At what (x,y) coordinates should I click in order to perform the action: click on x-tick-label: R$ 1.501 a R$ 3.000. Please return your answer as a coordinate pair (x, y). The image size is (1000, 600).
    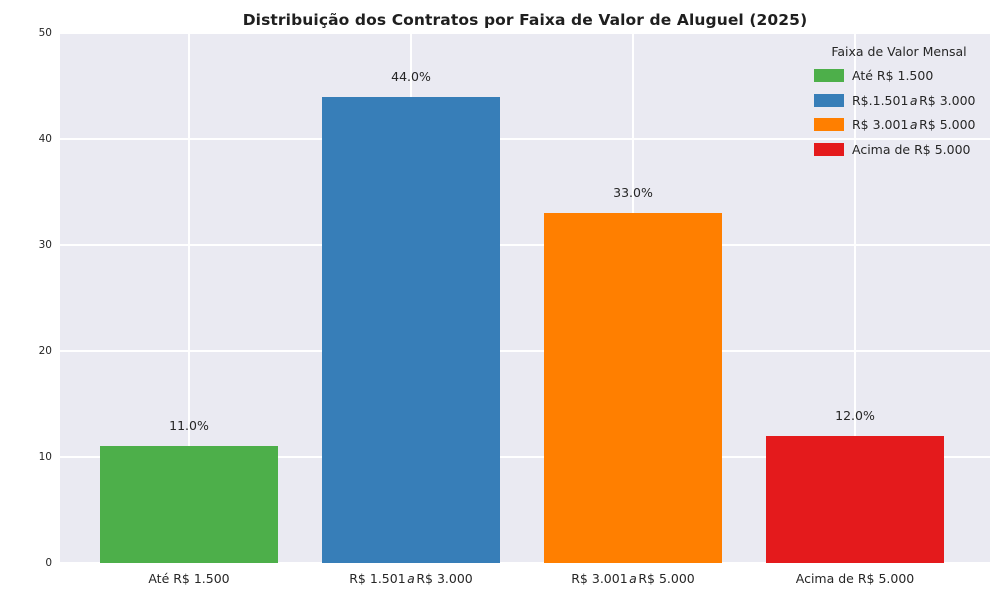
    Looking at the image, I should click on (411, 578).